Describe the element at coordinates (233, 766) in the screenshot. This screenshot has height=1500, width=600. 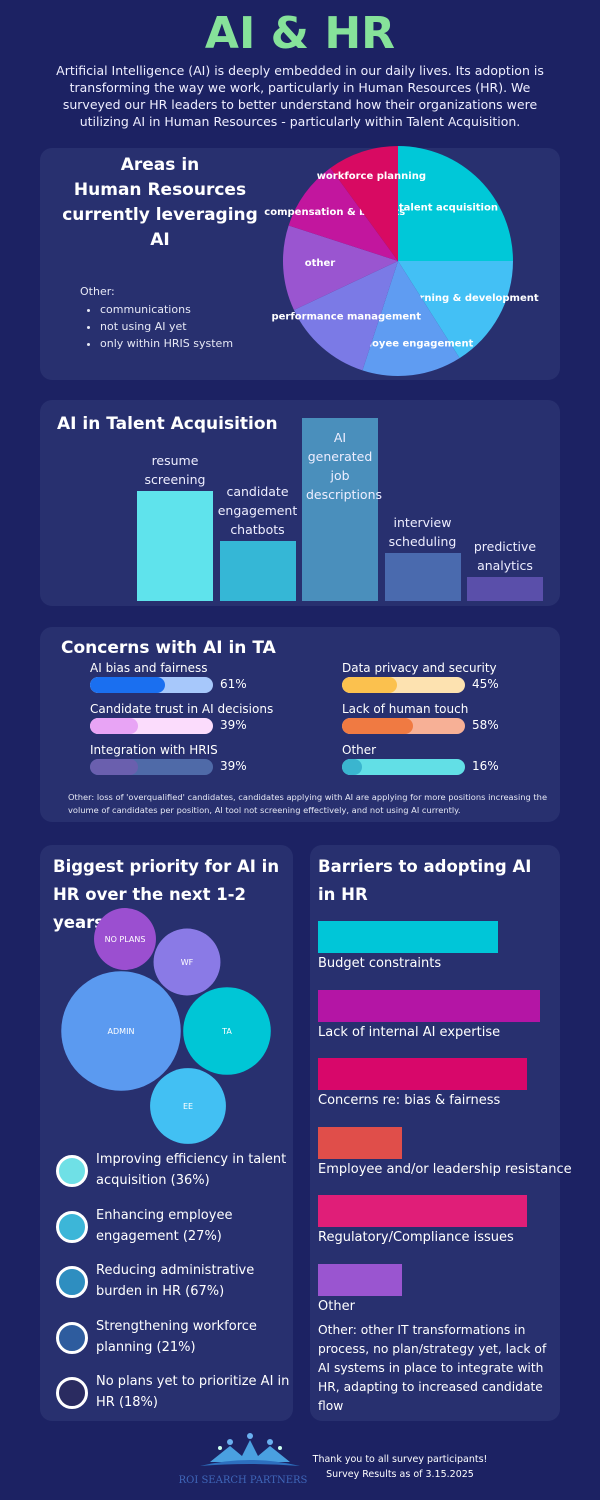
I see `concern-value: 39%` at that location.